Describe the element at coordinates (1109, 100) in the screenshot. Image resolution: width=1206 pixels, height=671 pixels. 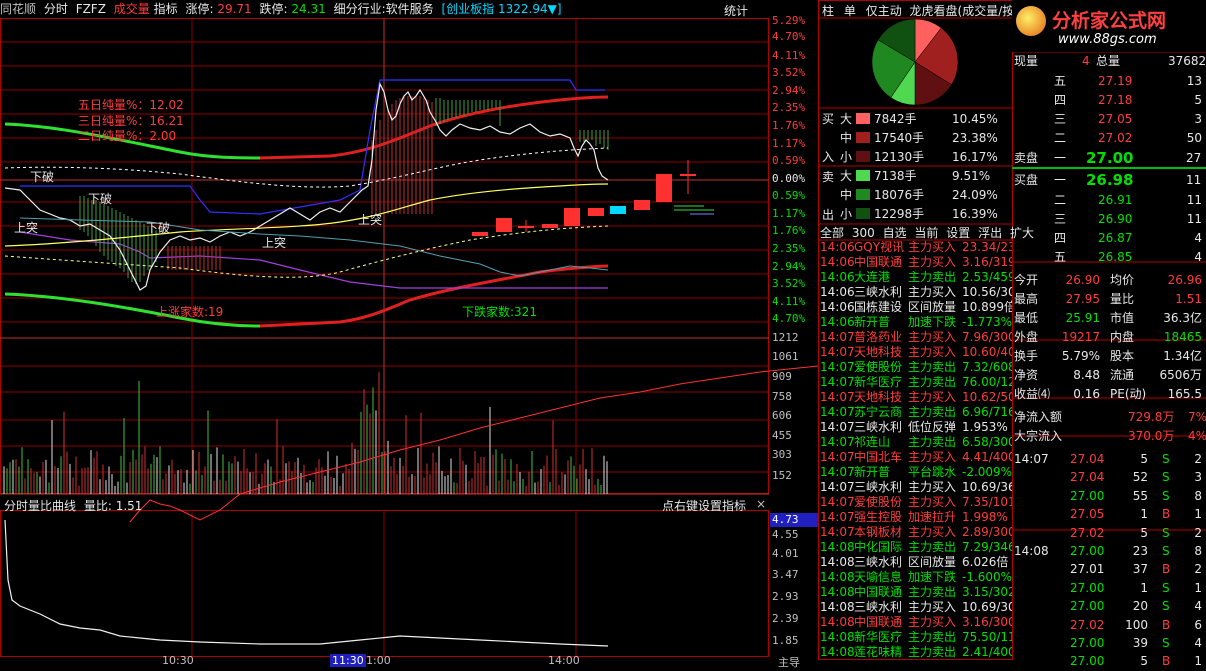
I see `sell-level-row: 四 27.18 5` at that location.